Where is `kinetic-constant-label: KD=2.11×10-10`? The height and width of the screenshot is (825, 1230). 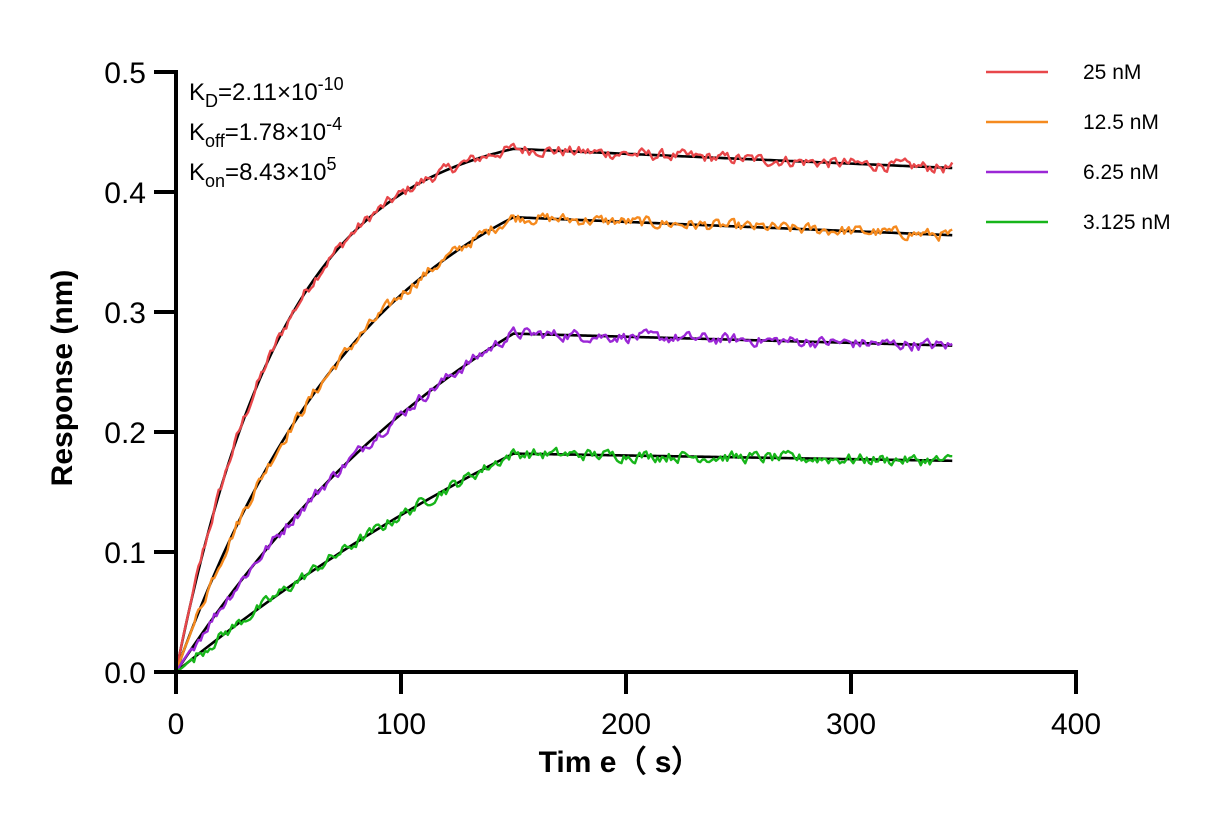 kinetic-constant-label: KD=2.11×10-10 is located at coordinates (266, 92).